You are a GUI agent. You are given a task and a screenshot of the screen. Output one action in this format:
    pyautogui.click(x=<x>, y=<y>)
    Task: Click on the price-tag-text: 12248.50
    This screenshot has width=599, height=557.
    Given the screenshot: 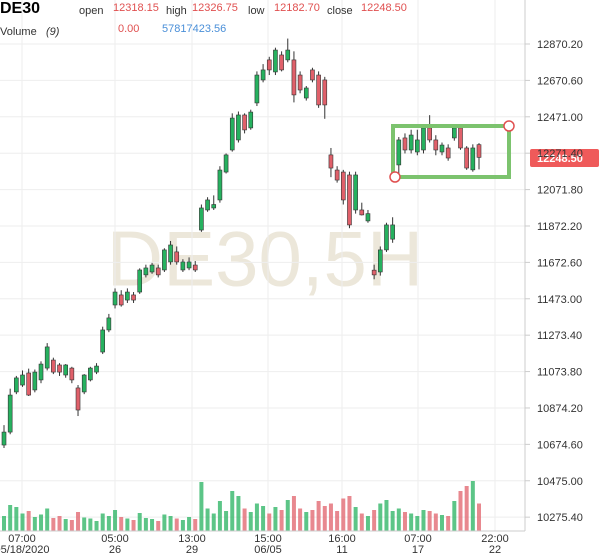 What is the action you would take?
    pyautogui.click(x=560, y=159)
    